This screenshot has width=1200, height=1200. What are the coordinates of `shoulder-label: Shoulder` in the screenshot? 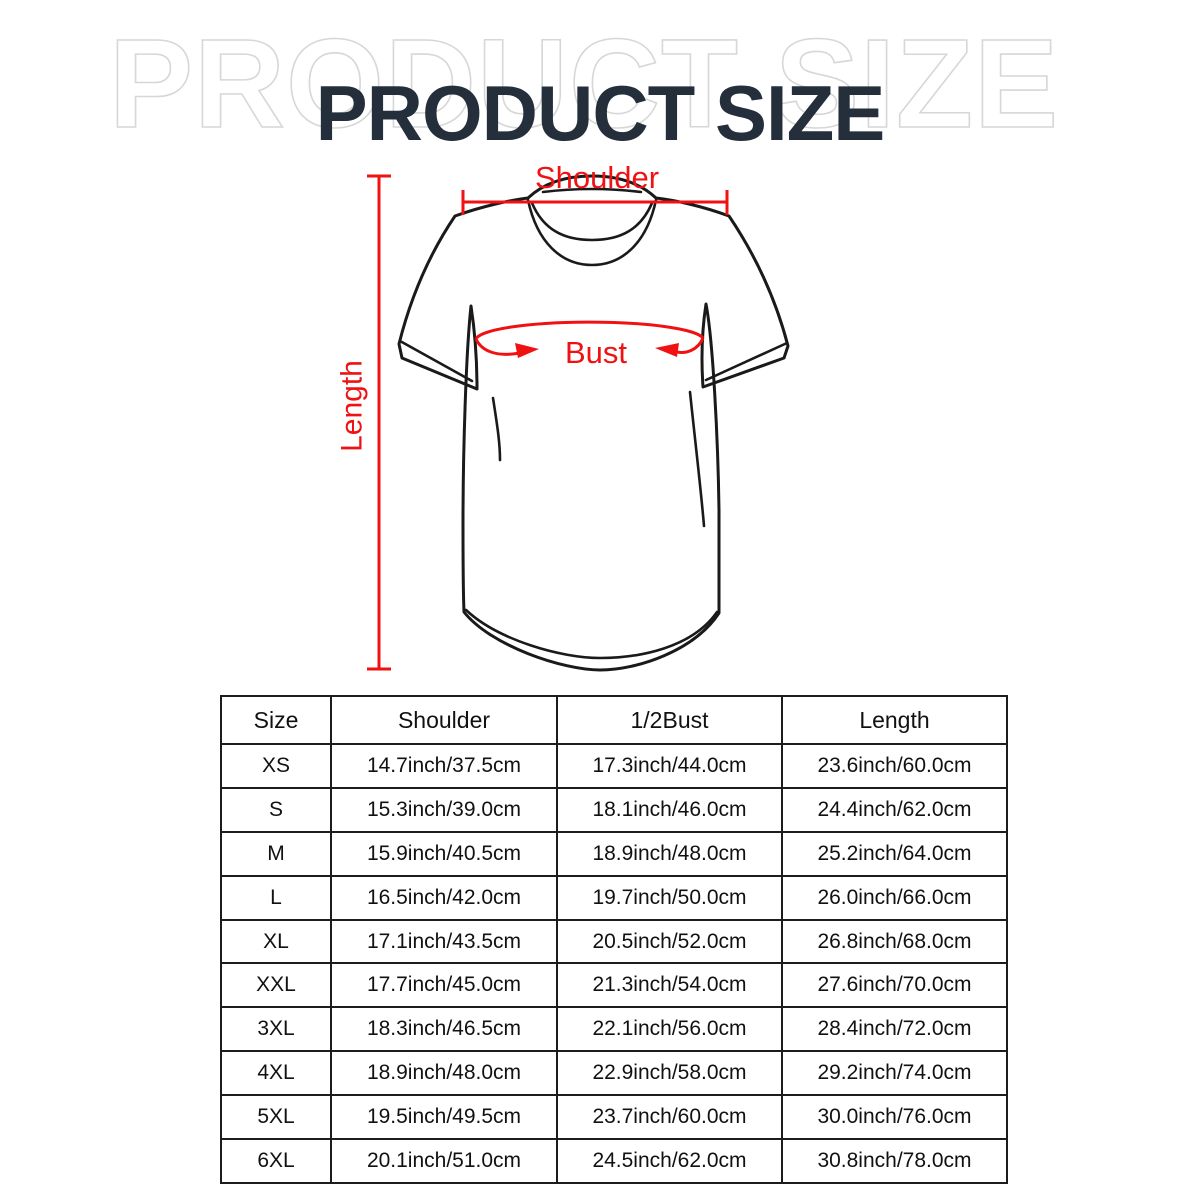 It's located at (597, 177).